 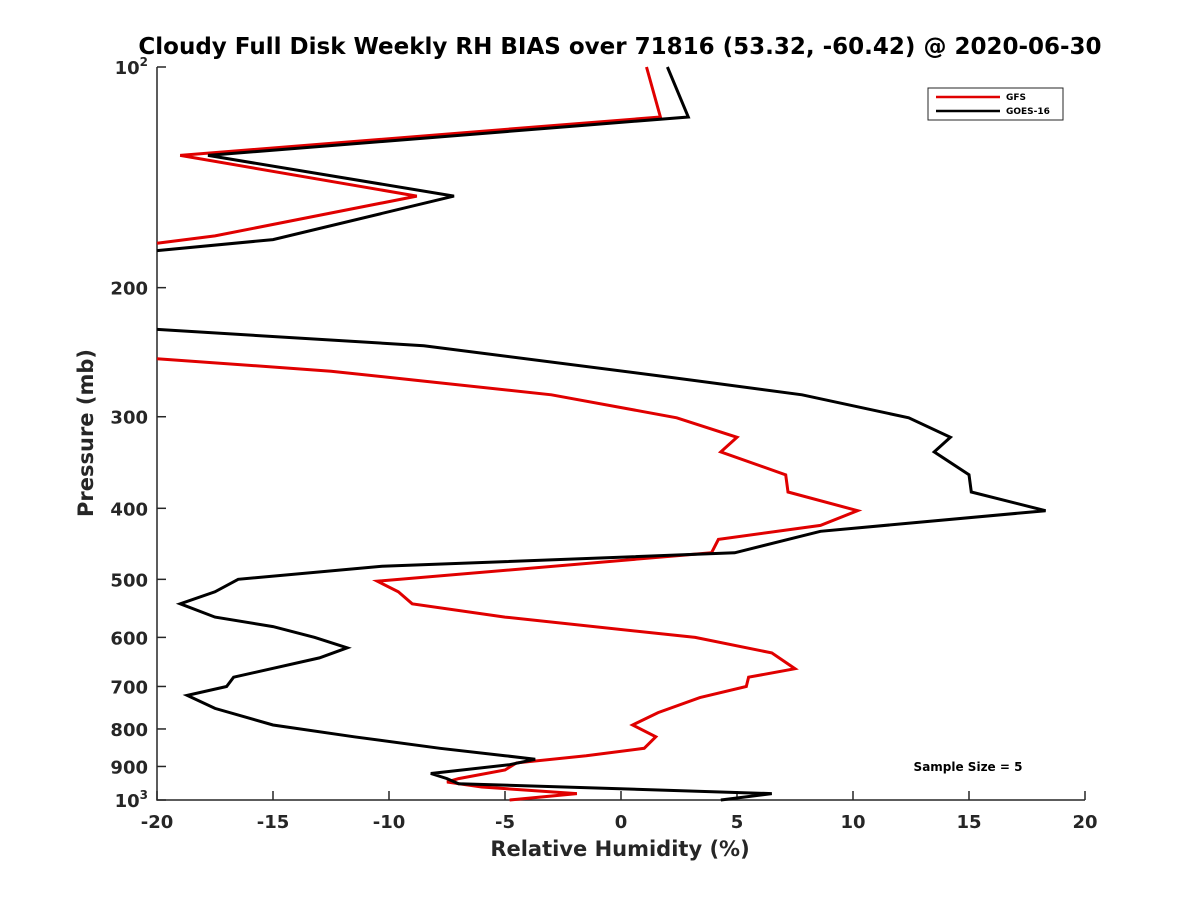 I want to click on y-axis-ticks: 10² 200 300 400 500 600 700 800 900 10³, so click(x=138, y=433).